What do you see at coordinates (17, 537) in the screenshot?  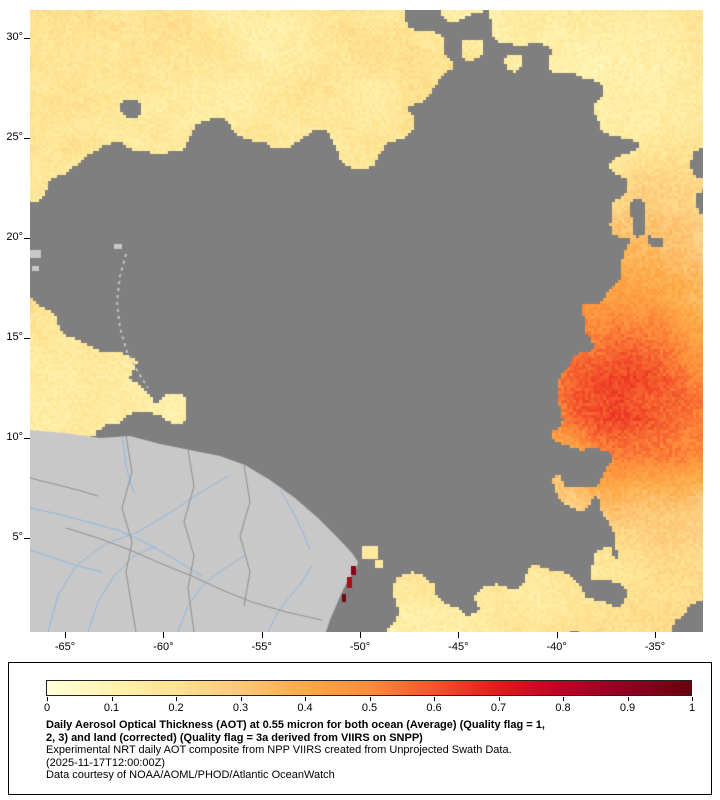 I see `lat-tick-label: 5°` at bounding box center [17, 537].